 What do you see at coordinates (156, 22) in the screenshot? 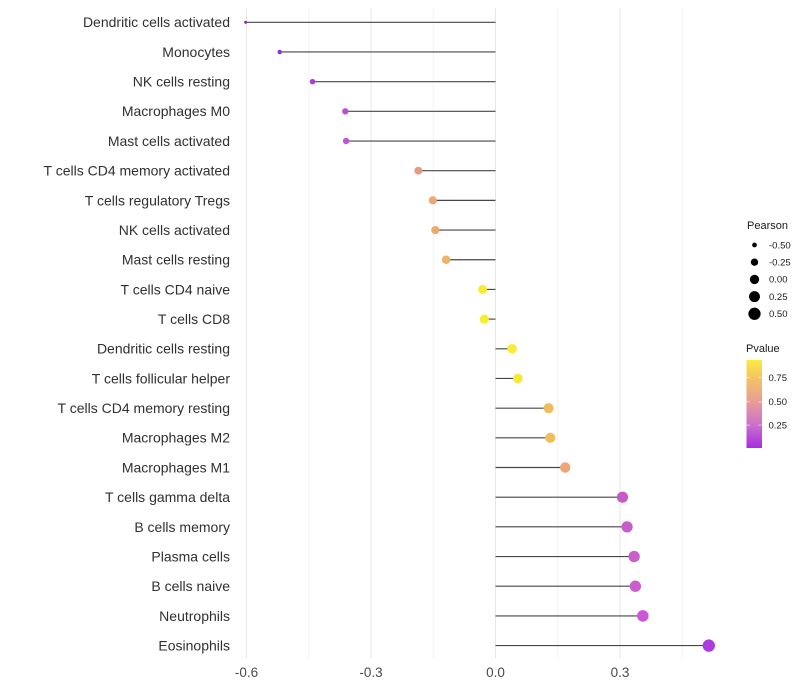
I see `y-axis-label: Dendritic cells activated` at bounding box center [156, 22].